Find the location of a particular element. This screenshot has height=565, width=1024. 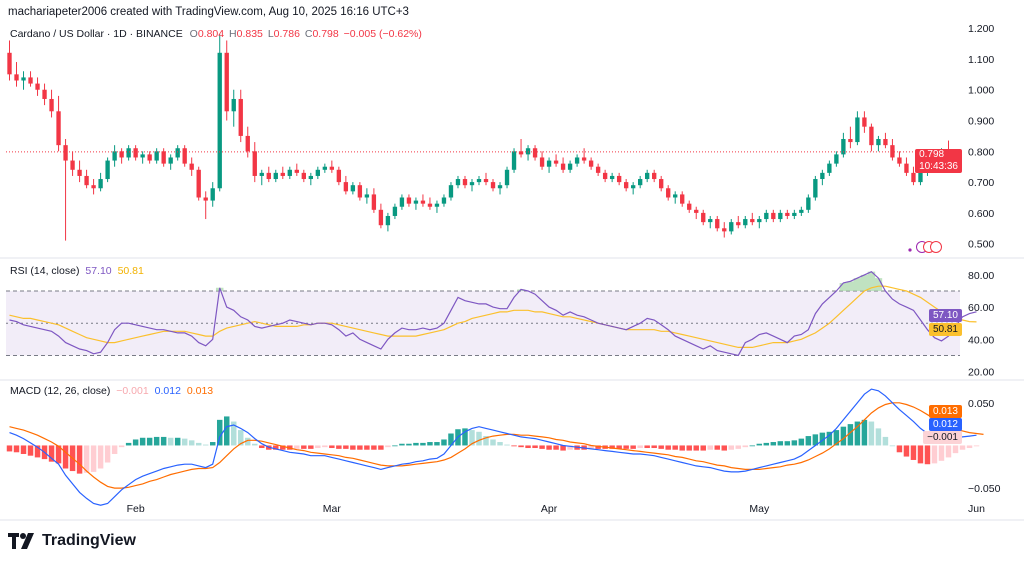

economic-events-icon is located at coordinates (925, 247).